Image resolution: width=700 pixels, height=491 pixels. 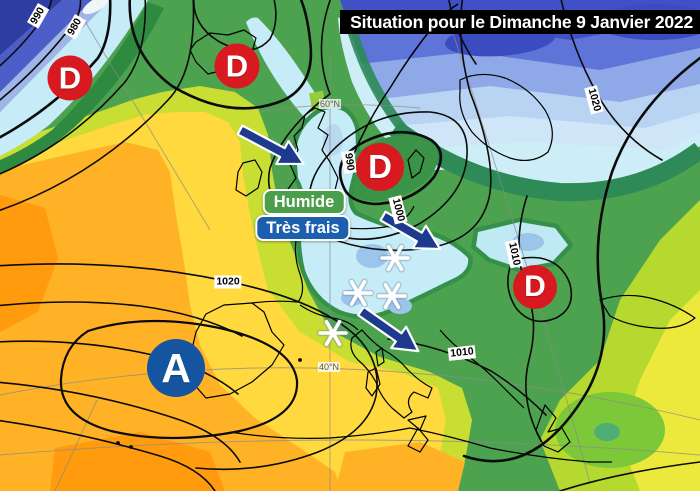 What do you see at coordinates (349, 162) in the screenshot?
I see `isobar-label: 990` at bounding box center [349, 162].